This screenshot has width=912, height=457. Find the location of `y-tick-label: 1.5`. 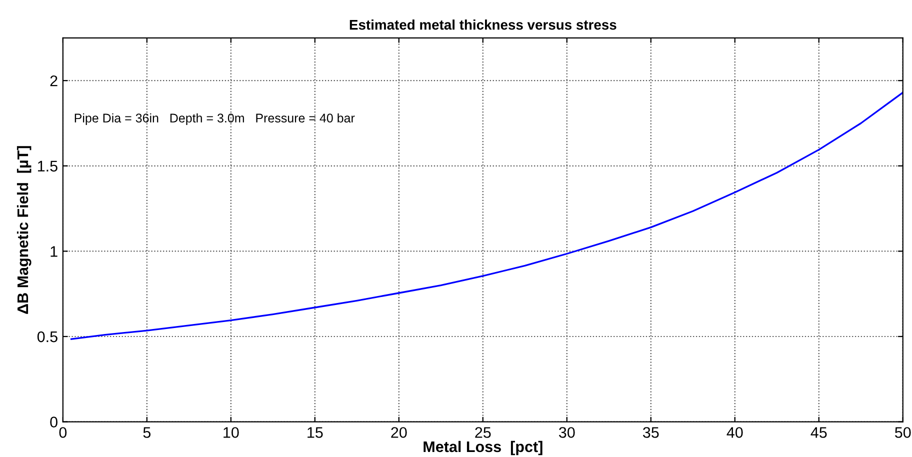

y-tick-label: 1.5 is located at coordinates (48, 166).